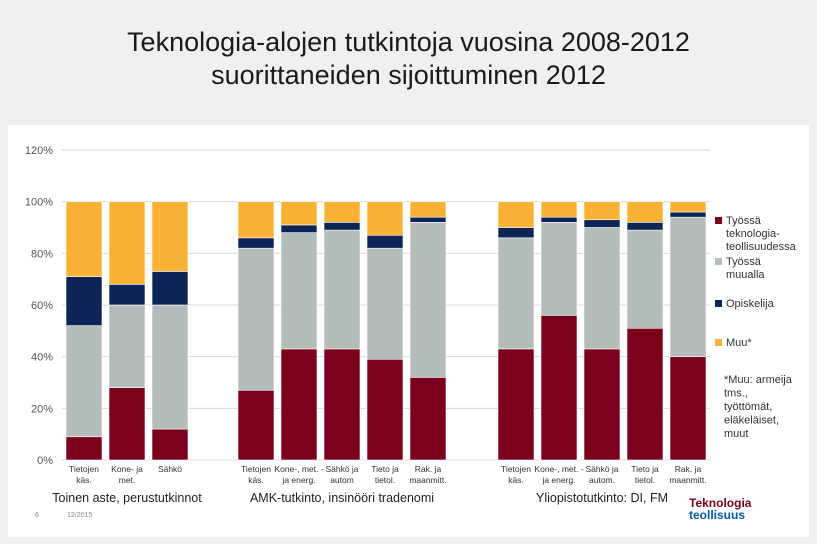  Describe the element at coordinates (127, 498) in the screenshot. I see `group-label: Toinen aste, perustutkinnot` at that location.